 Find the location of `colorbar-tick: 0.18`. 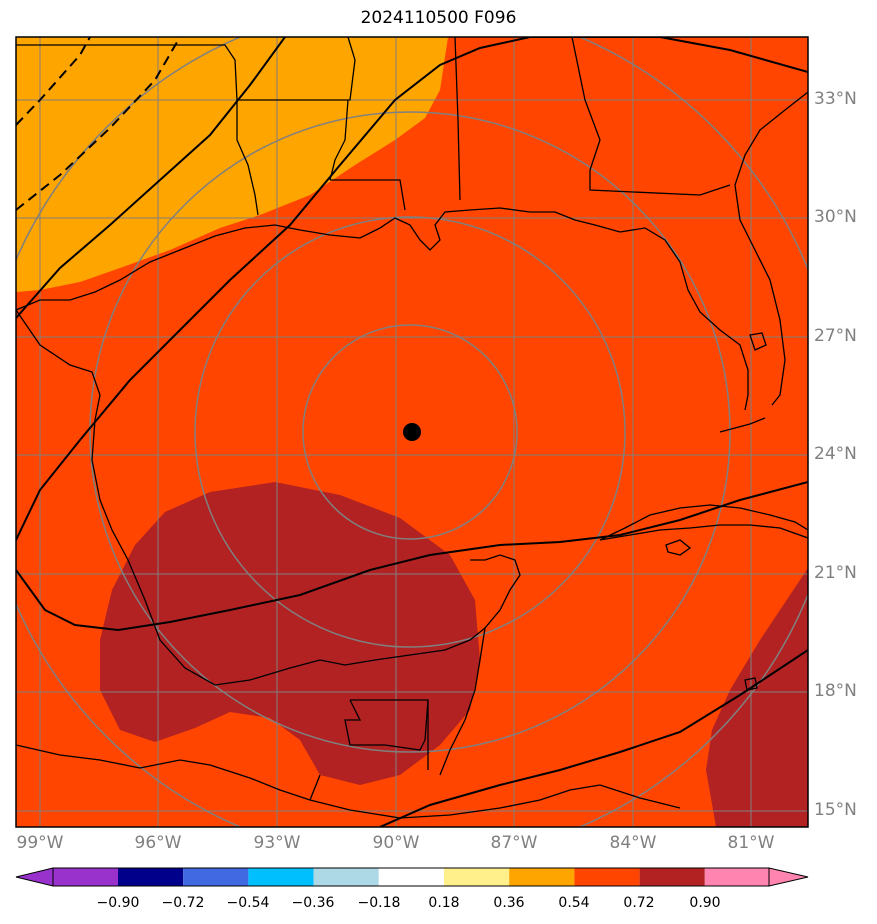

colorbar-tick: 0.18 is located at coordinates (444, 903).